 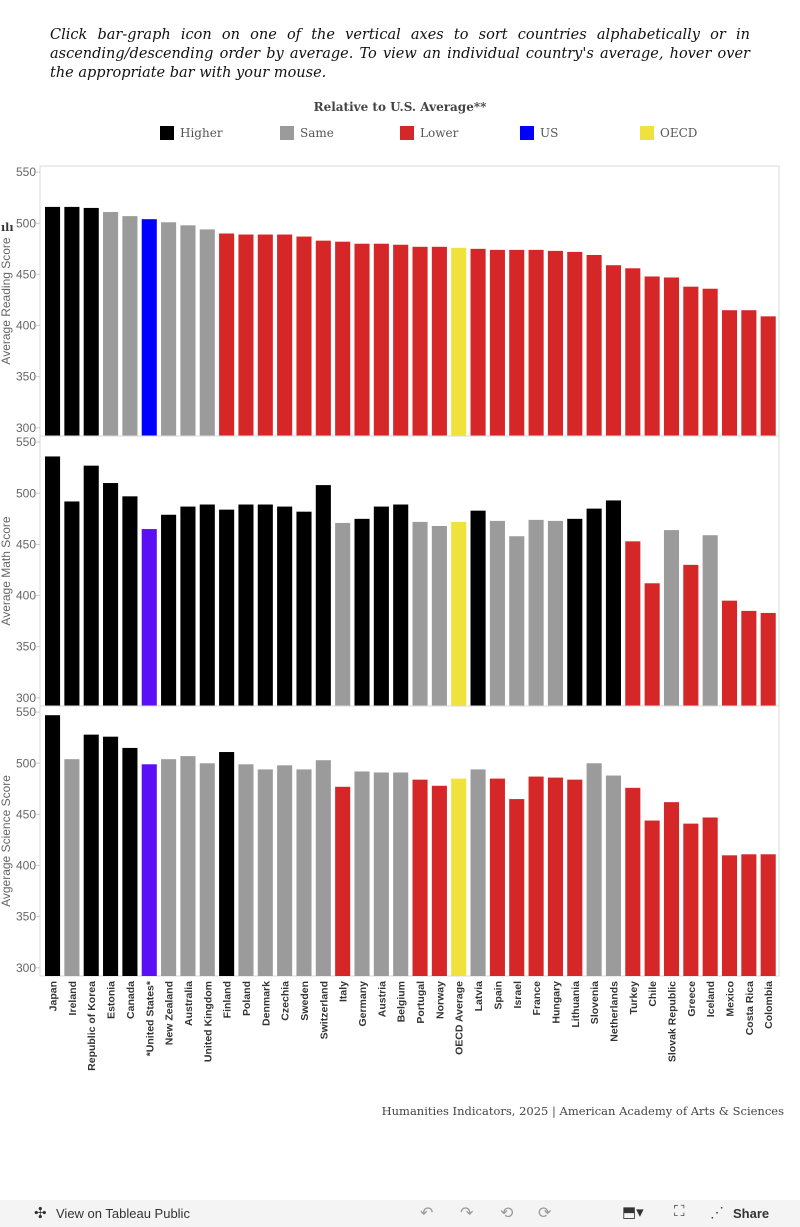 What do you see at coordinates (307, 133) in the screenshot?
I see `legend-item-same: Same` at bounding box center [307, 133].